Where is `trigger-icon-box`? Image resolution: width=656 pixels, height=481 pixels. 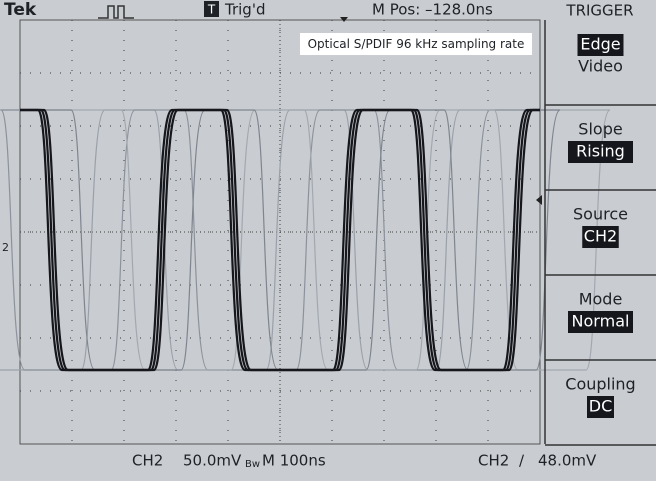
trigger-icon-box is located at coordinates (211, 9).